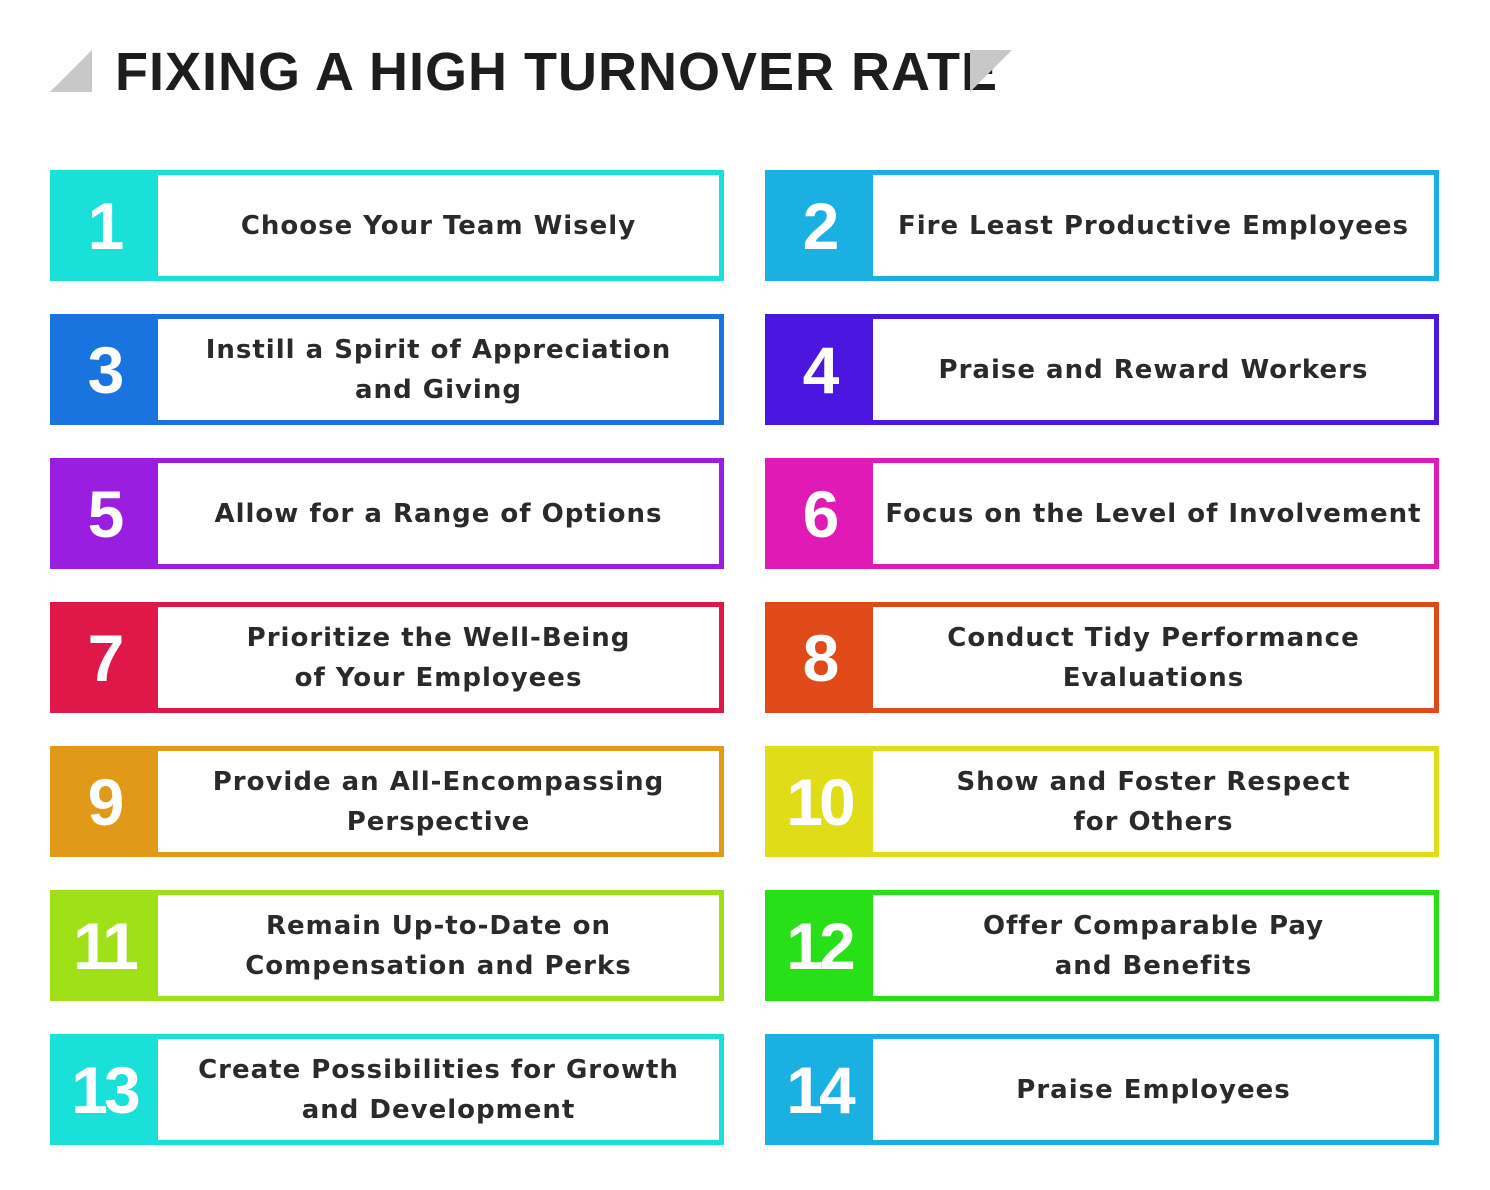 The image size is (1490, 1190). Describe the element at coordinates (1153, 781) in the screenshot. I see `item-text-line: Show and Foster Respect` at that location.